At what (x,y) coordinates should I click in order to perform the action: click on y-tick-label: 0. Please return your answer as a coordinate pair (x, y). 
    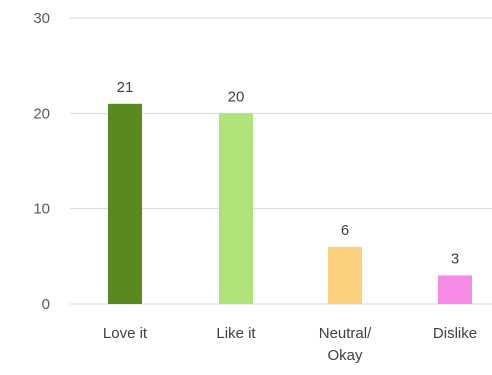
    Looking at the image, I should click on (46, 304).